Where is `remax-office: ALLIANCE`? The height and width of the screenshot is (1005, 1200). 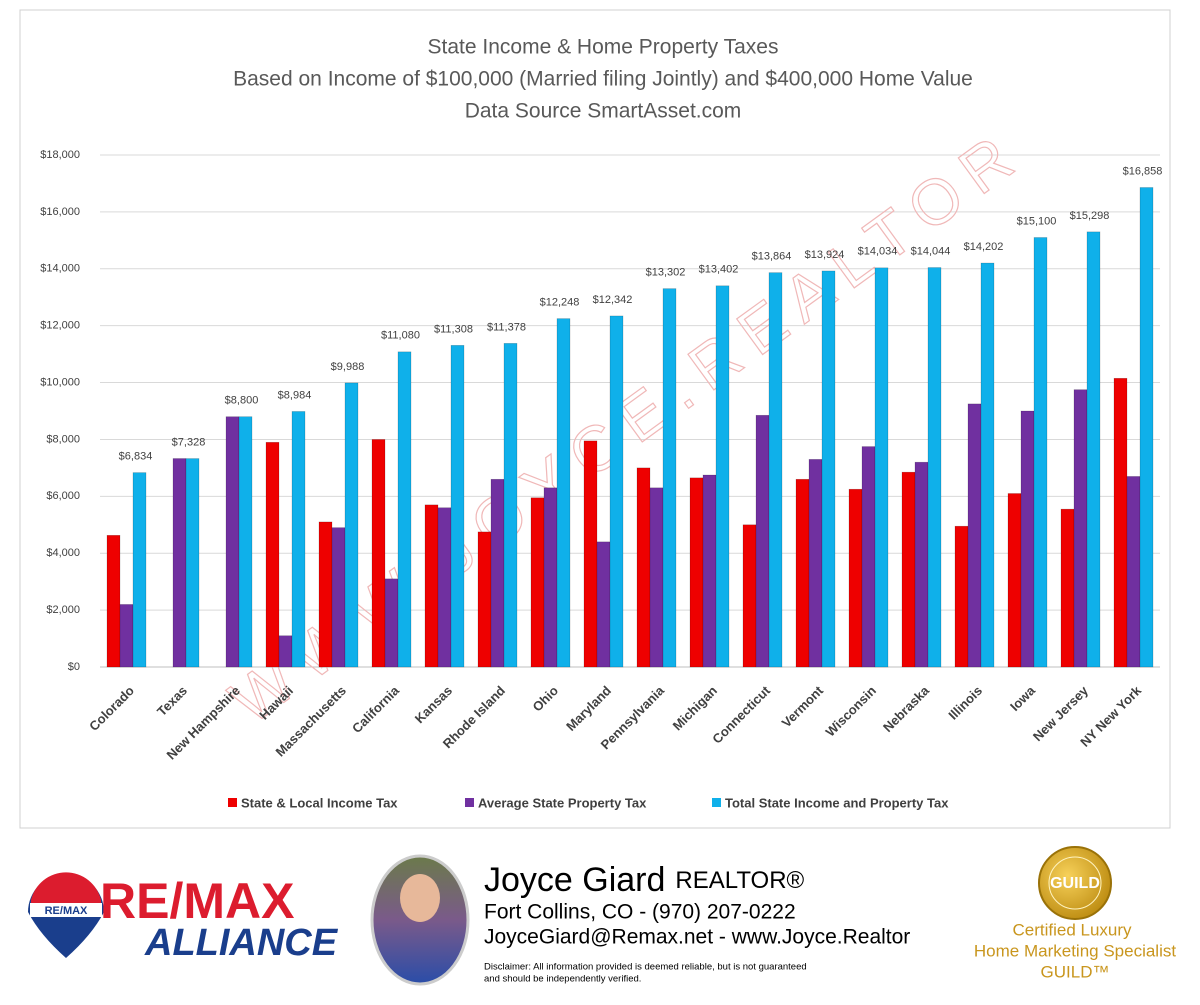 remax-office: ALLIANCE is located at coordinates (241, 943).